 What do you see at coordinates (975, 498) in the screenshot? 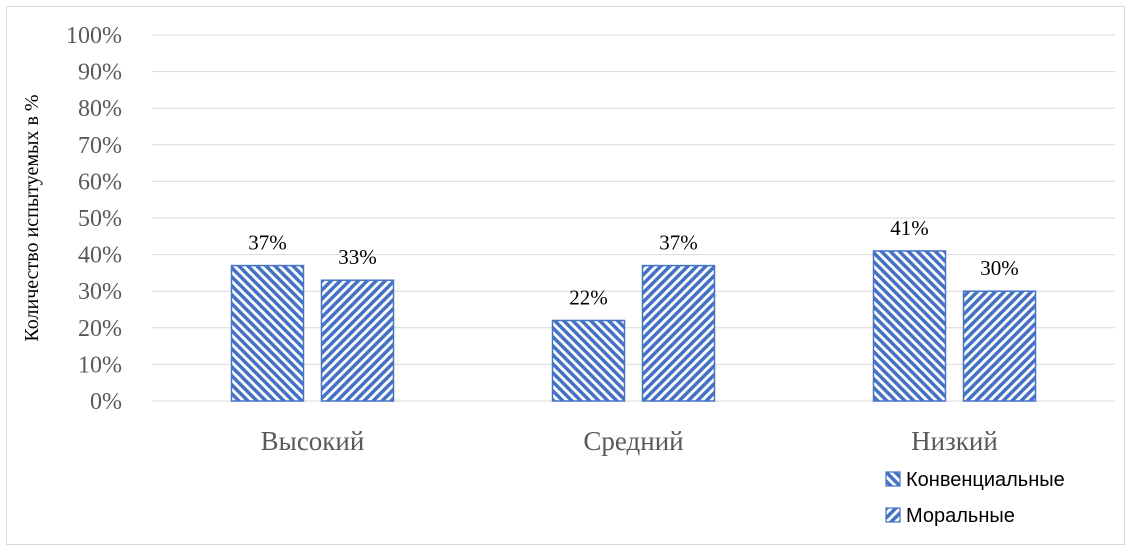
I see `legend: Конвенциальные Моральные` at bounding box center [975, 498].